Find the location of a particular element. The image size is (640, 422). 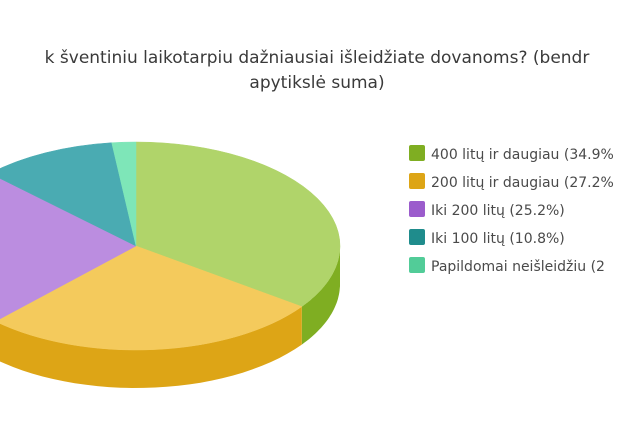

chart-title-line-2: apytikslė suma) is located at coordinates (316, 83).